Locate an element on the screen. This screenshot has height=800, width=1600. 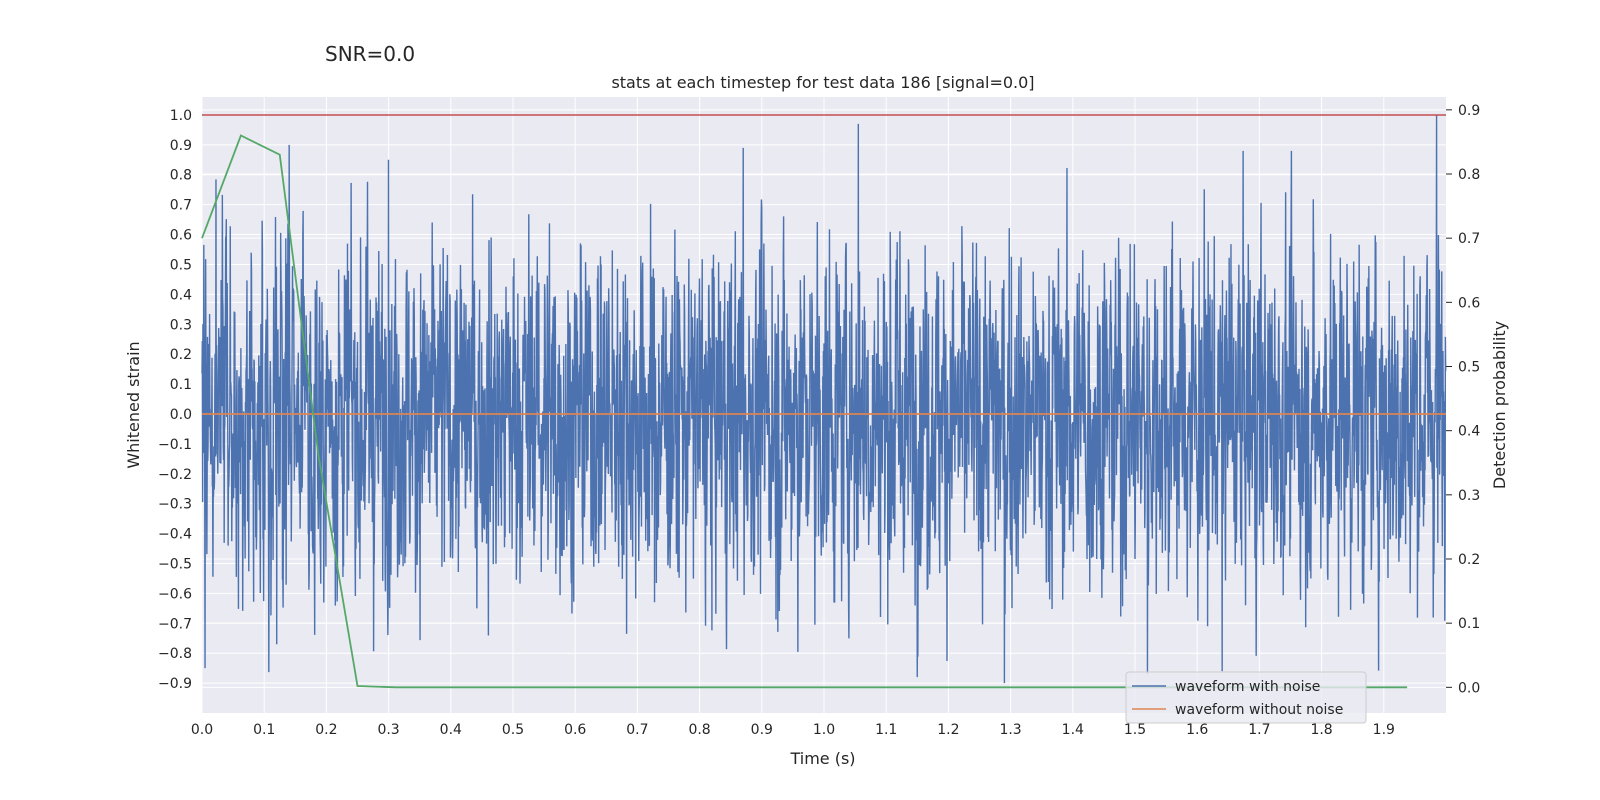
y-right-tick-label: 0.9 is located at coordinates (1469, 111).